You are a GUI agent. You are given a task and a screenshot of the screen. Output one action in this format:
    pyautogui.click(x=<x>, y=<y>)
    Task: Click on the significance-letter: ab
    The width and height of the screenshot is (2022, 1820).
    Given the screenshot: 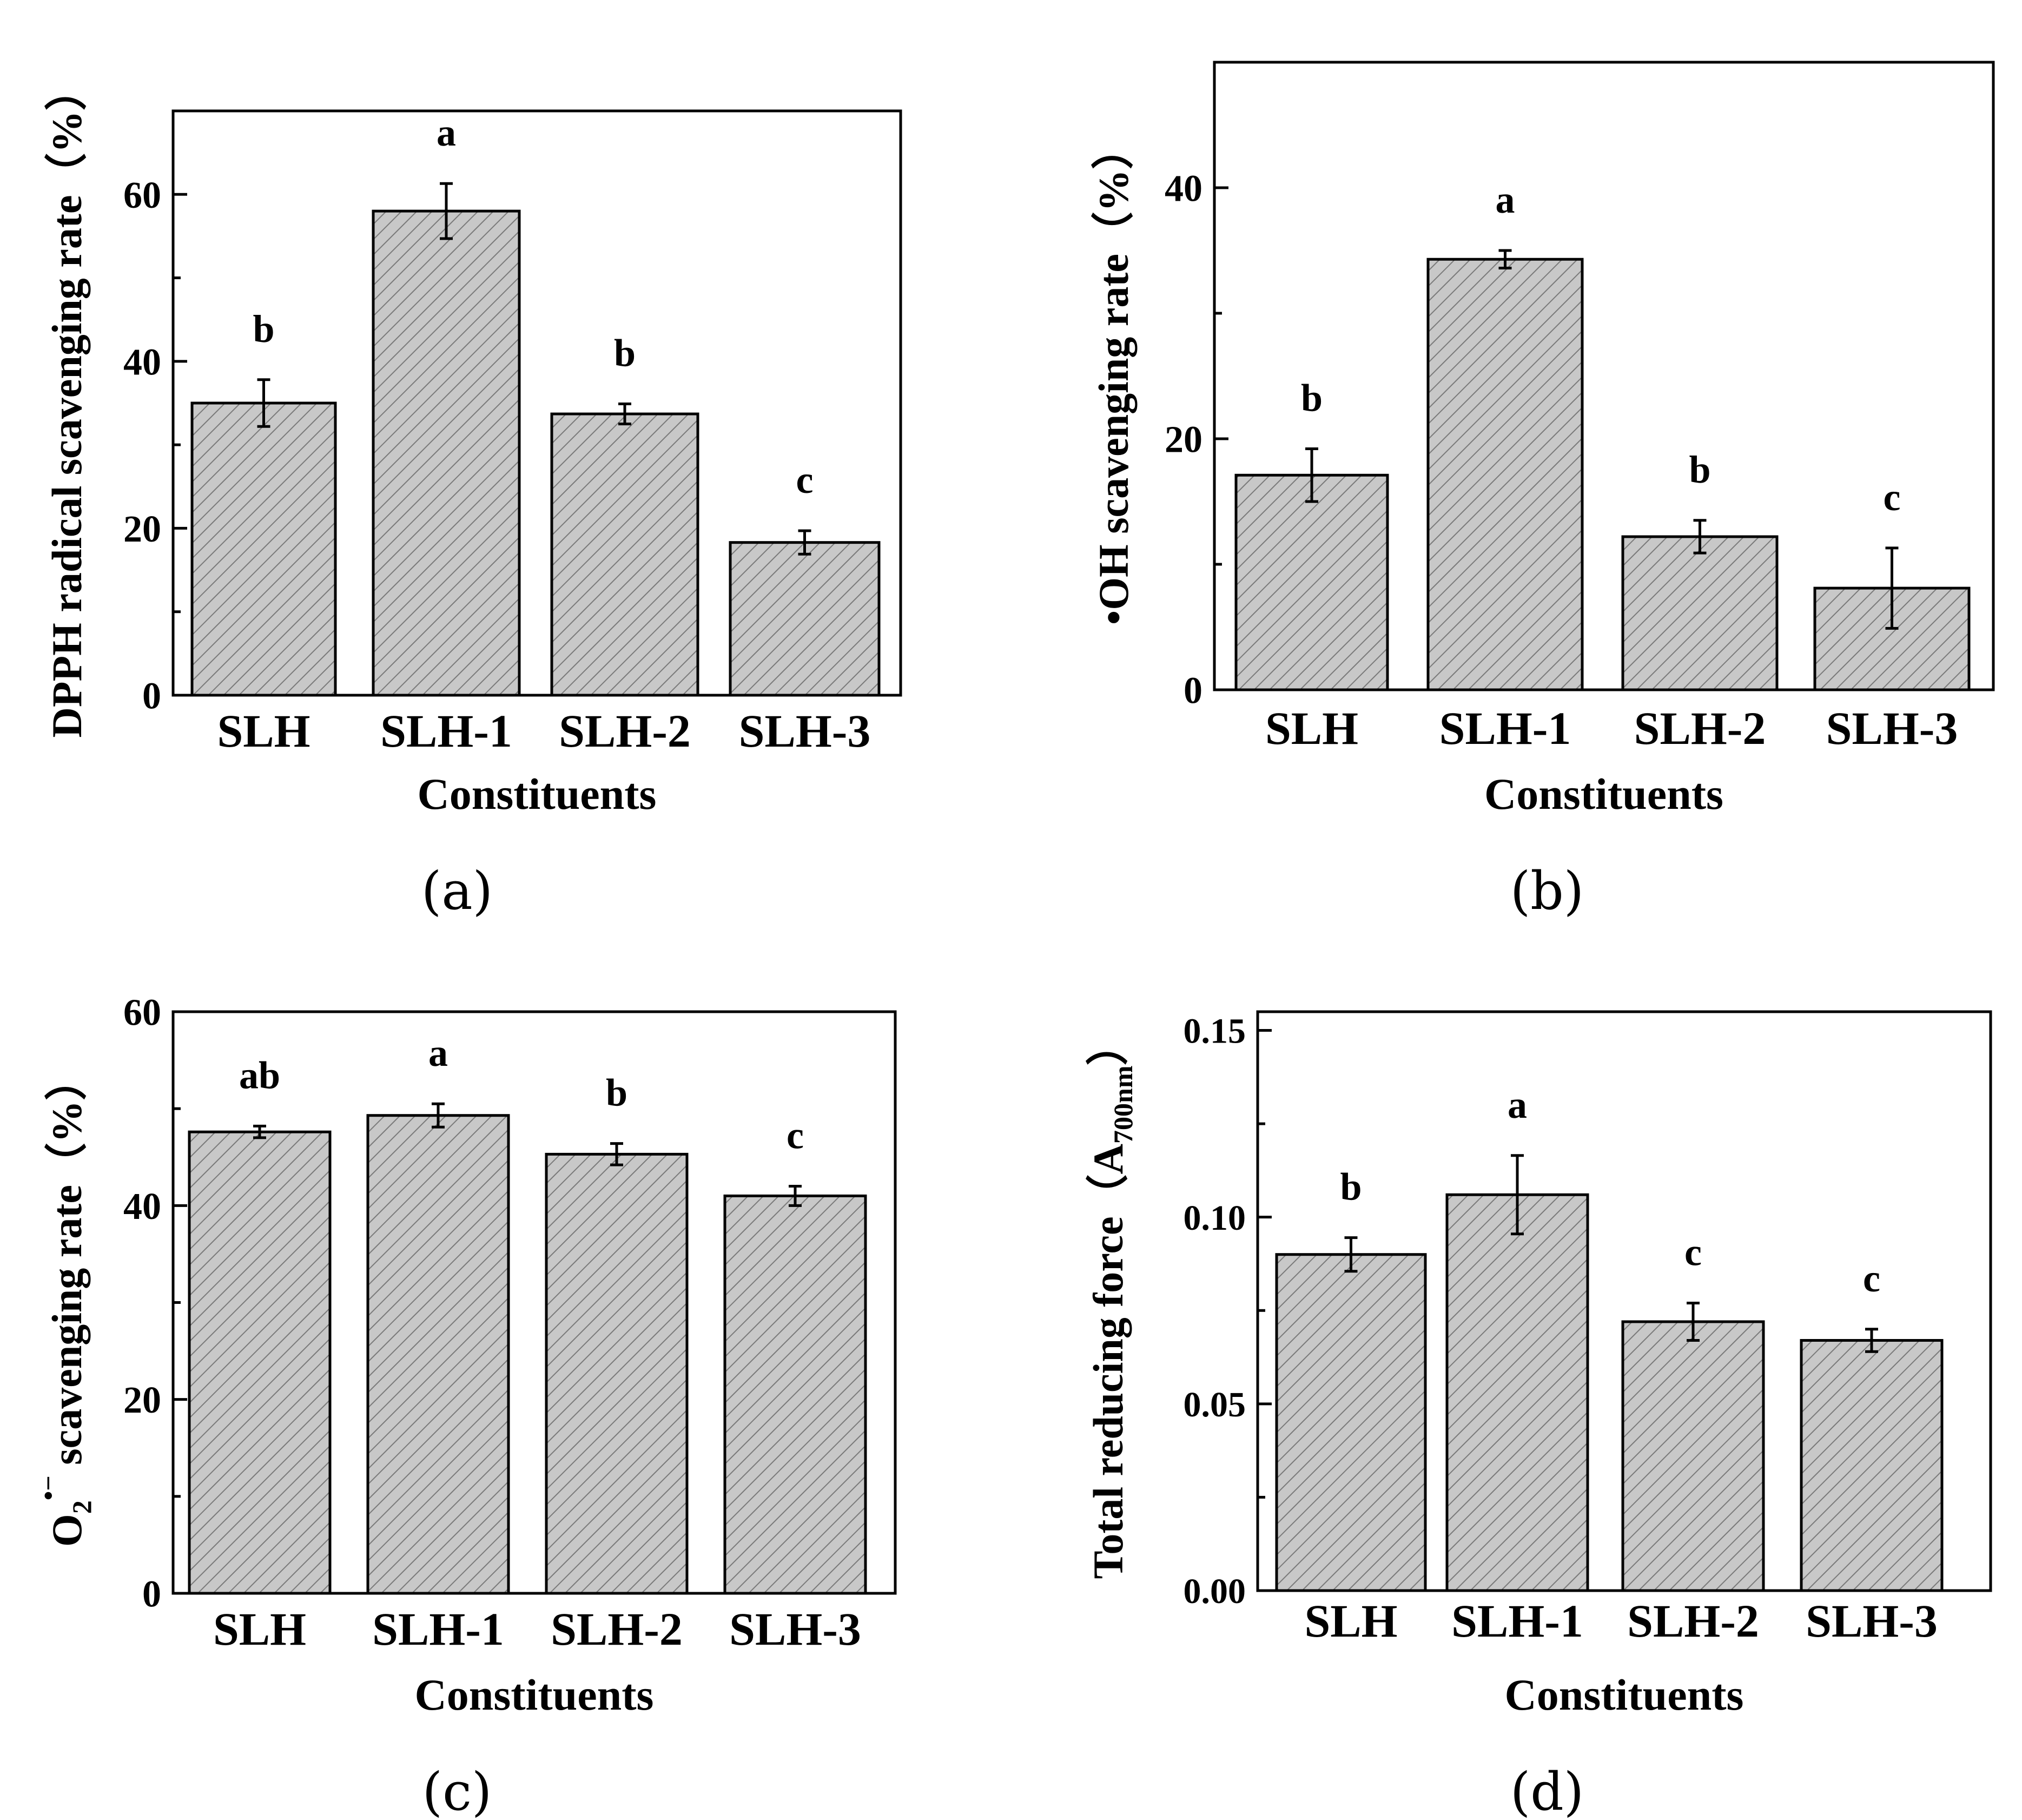 What is the action you would take?
    pyautogui.click(x=259, y=1075)
    